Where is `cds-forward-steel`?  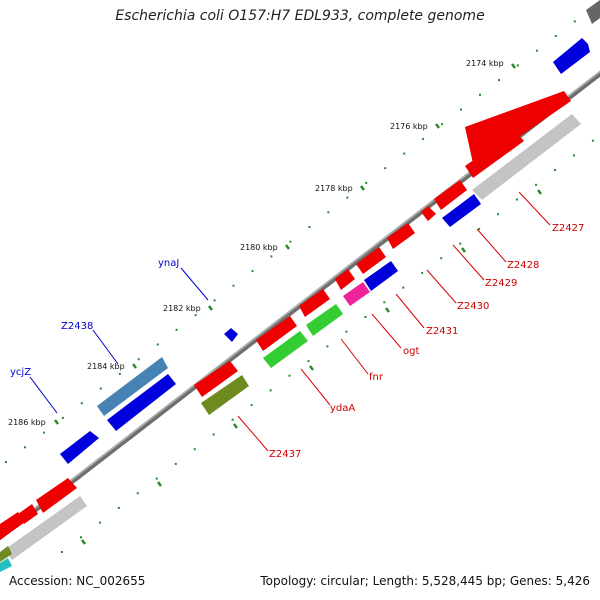
cds-forward-steel is located at coordinates (132, 386).